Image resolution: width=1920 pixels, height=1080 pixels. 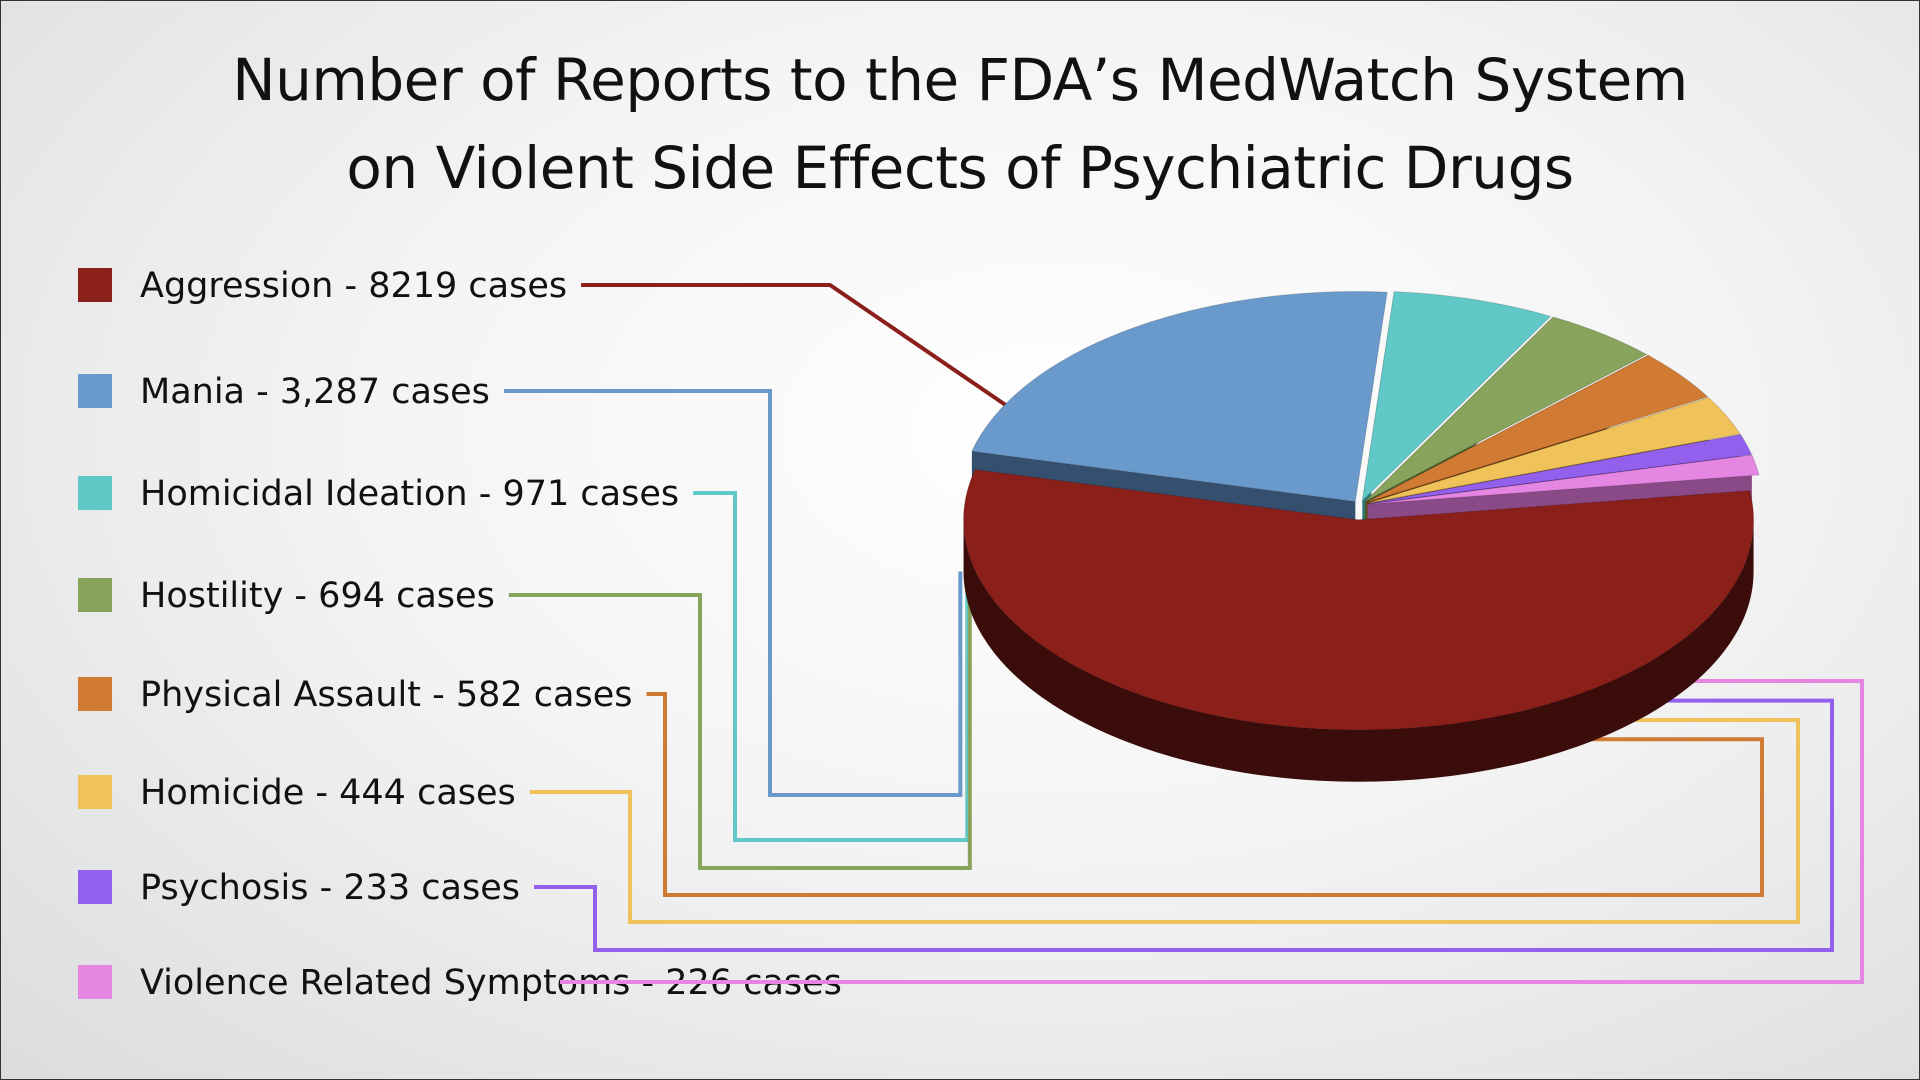 What do you see at coordinates (95, 982) in the screenshot?
I see `legend-swatch-violence-related-symptoms` at bounding box center [95, 982].